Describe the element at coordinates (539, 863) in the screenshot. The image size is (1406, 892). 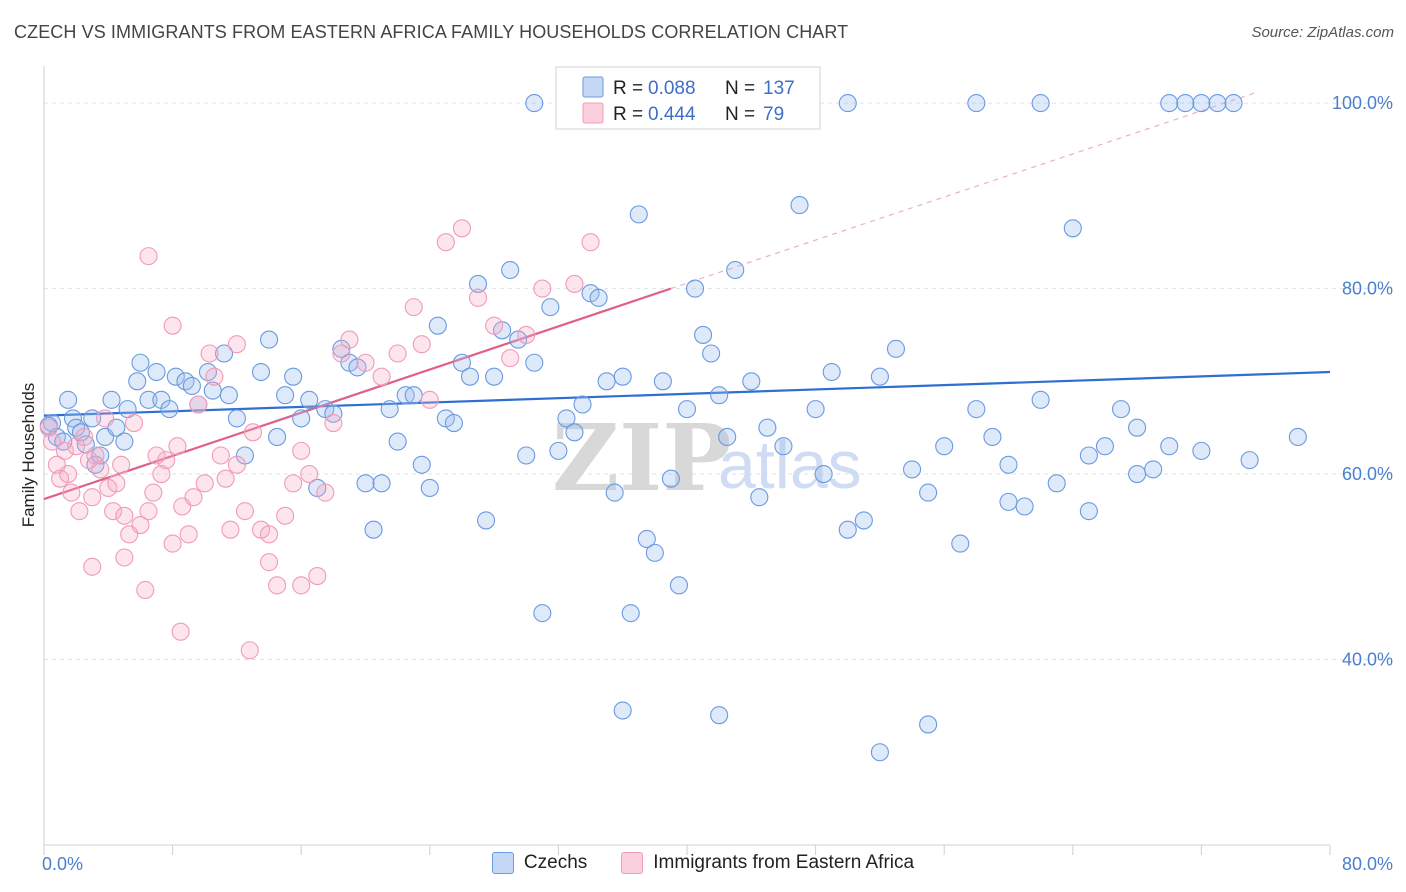
I see `legend-item-czechs: Czechs` at that location.